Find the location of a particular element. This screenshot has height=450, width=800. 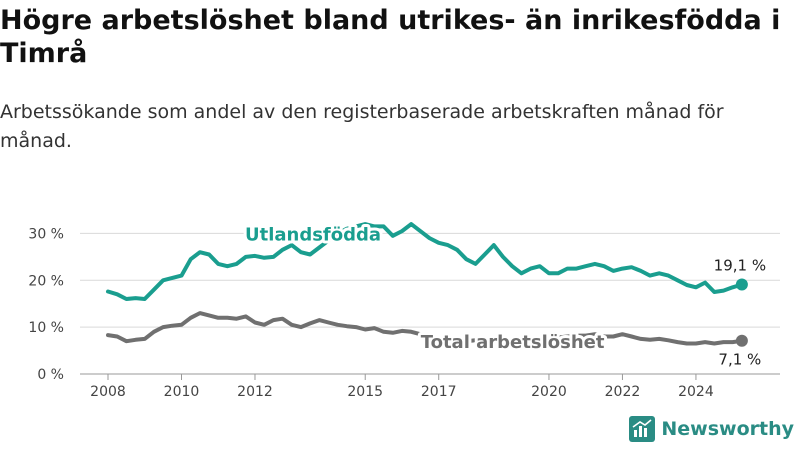

series-label: Utlandsfödda is located at coordinates (313, 234).